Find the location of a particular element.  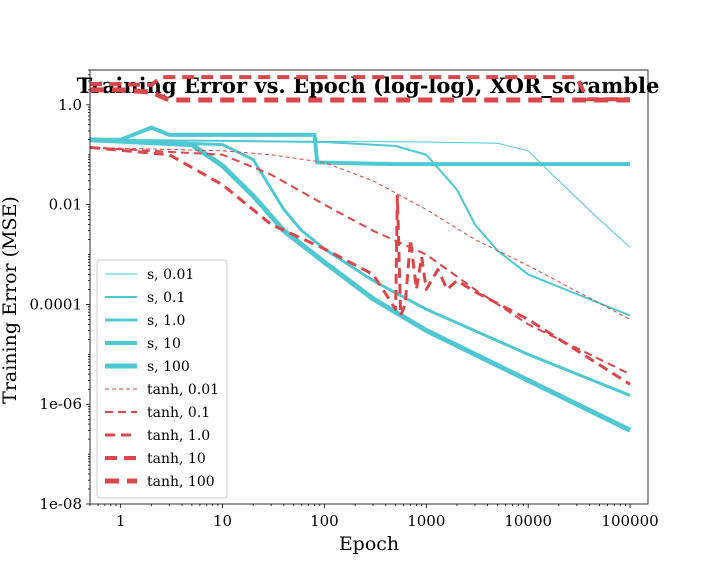

y-tick-label: 1e-08 is located at coordinates (60, 504).